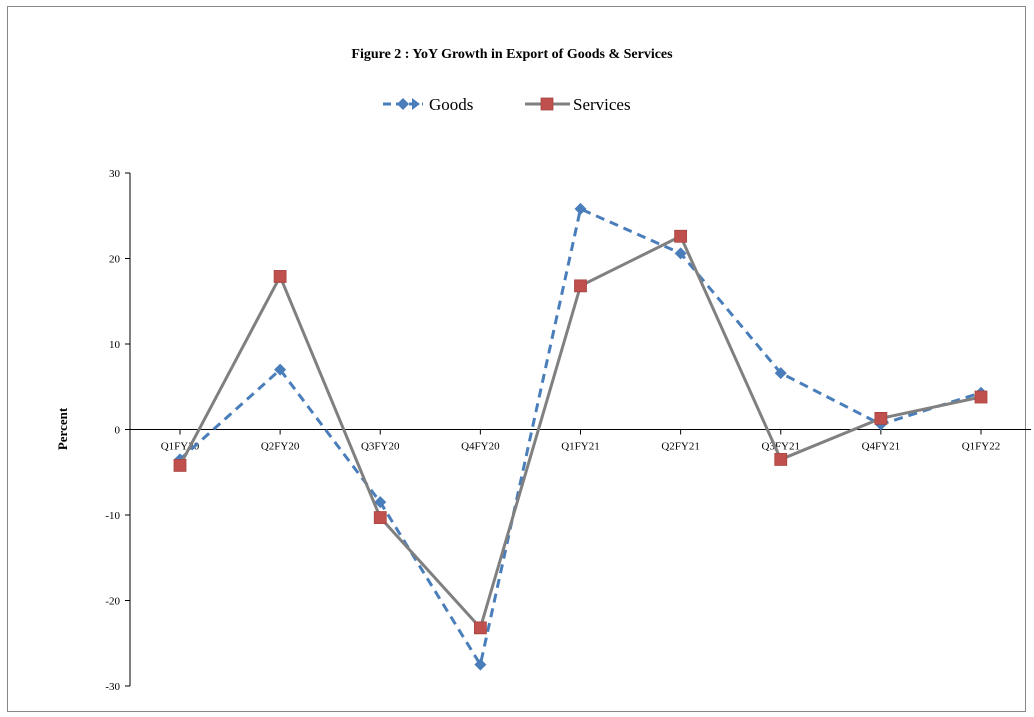  What do you see at coordinates (780, 447) in the screenshot?
I see `x-tick-label: Q3FY21` at bounding box center [780, 447].